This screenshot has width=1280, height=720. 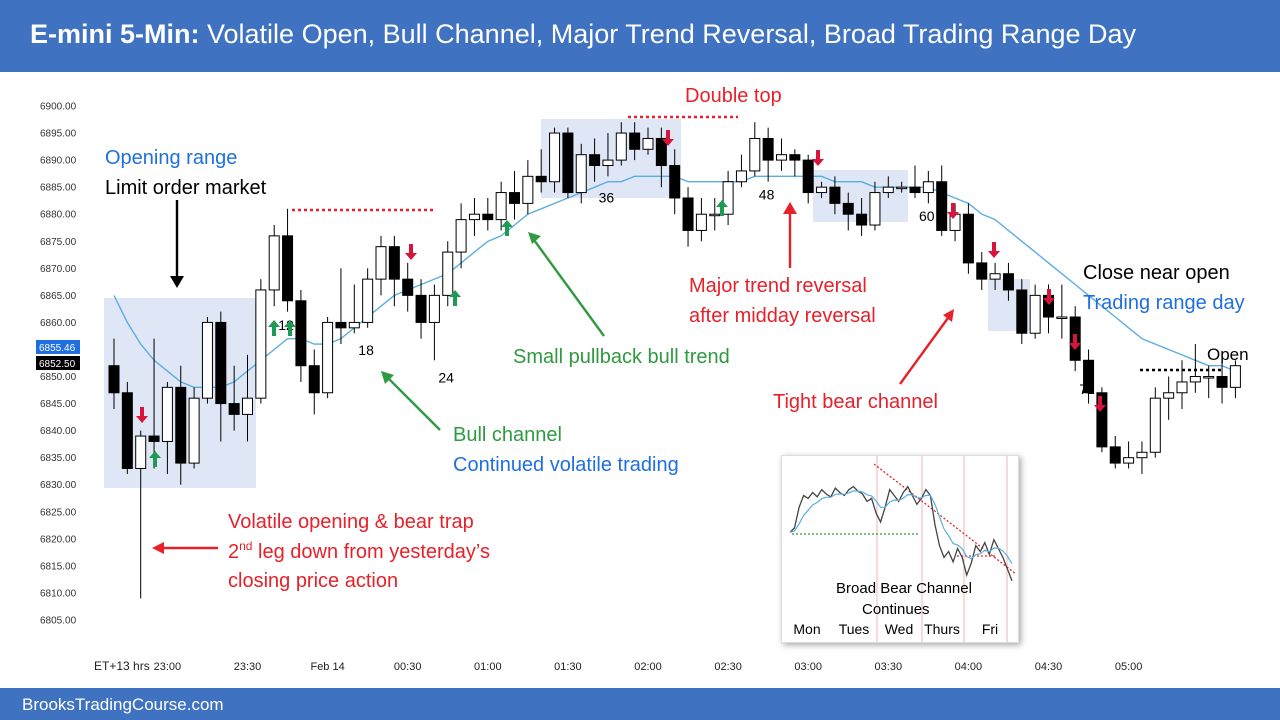 What do you see at coordinates (414, 404) in the screenshot?
I see `bull-channel-arrow` at bounding box center [414, 404].